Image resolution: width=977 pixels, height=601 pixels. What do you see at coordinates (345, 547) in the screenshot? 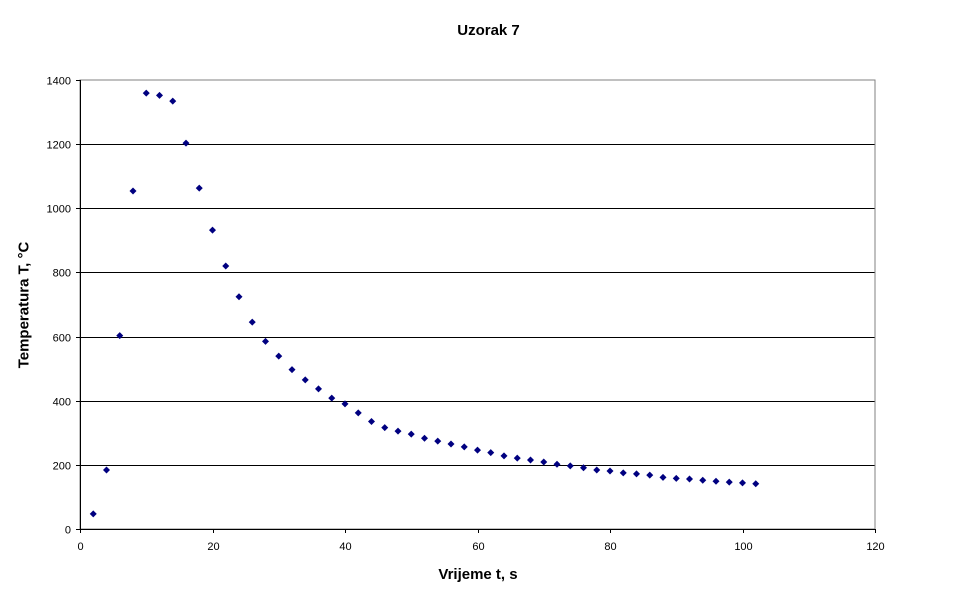
I see `x-tick-label: 40` at bounding box center [345, 547].